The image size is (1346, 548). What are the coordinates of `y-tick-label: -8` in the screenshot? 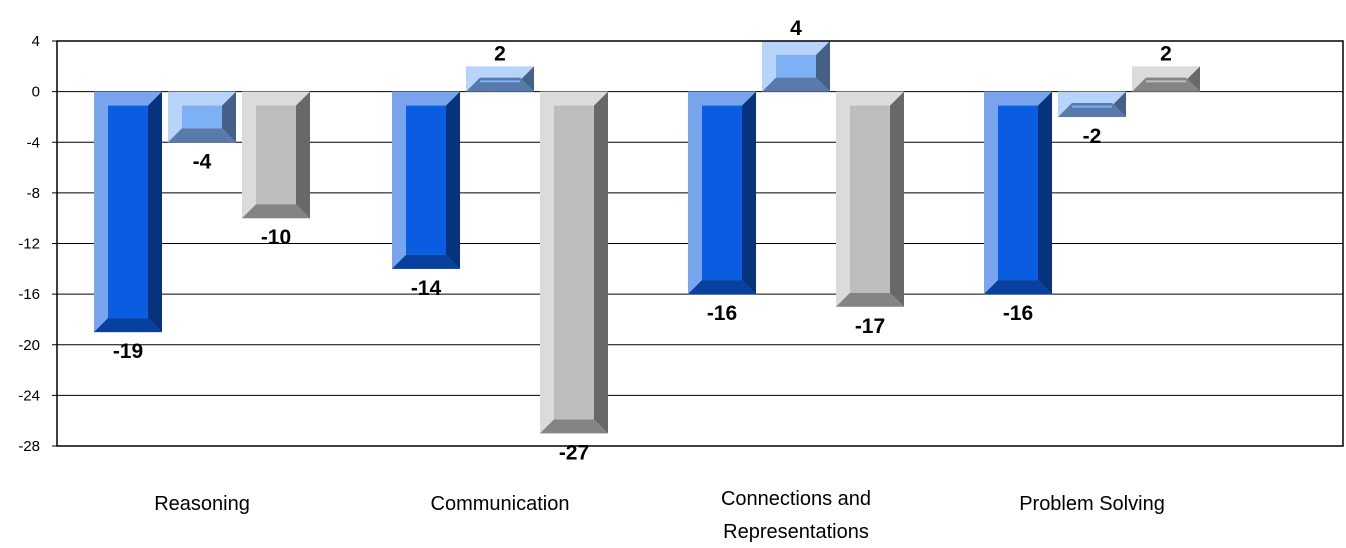 It's located at (33, 193).